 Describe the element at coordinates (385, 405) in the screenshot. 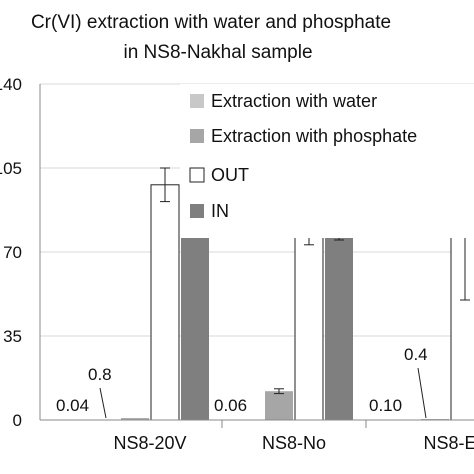

I see `data-label-water-ns8-e: 0.10` at that location.